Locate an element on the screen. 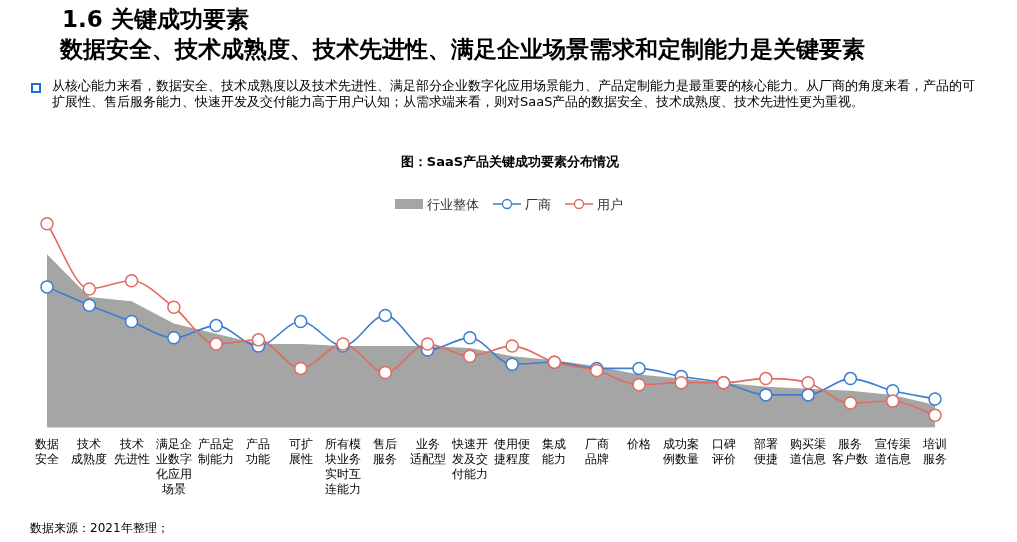 The width and height of the screenshot is (1017, 542). x-tick-label: 满足企业数字化应用场景 is located at coordinates (173, 466).